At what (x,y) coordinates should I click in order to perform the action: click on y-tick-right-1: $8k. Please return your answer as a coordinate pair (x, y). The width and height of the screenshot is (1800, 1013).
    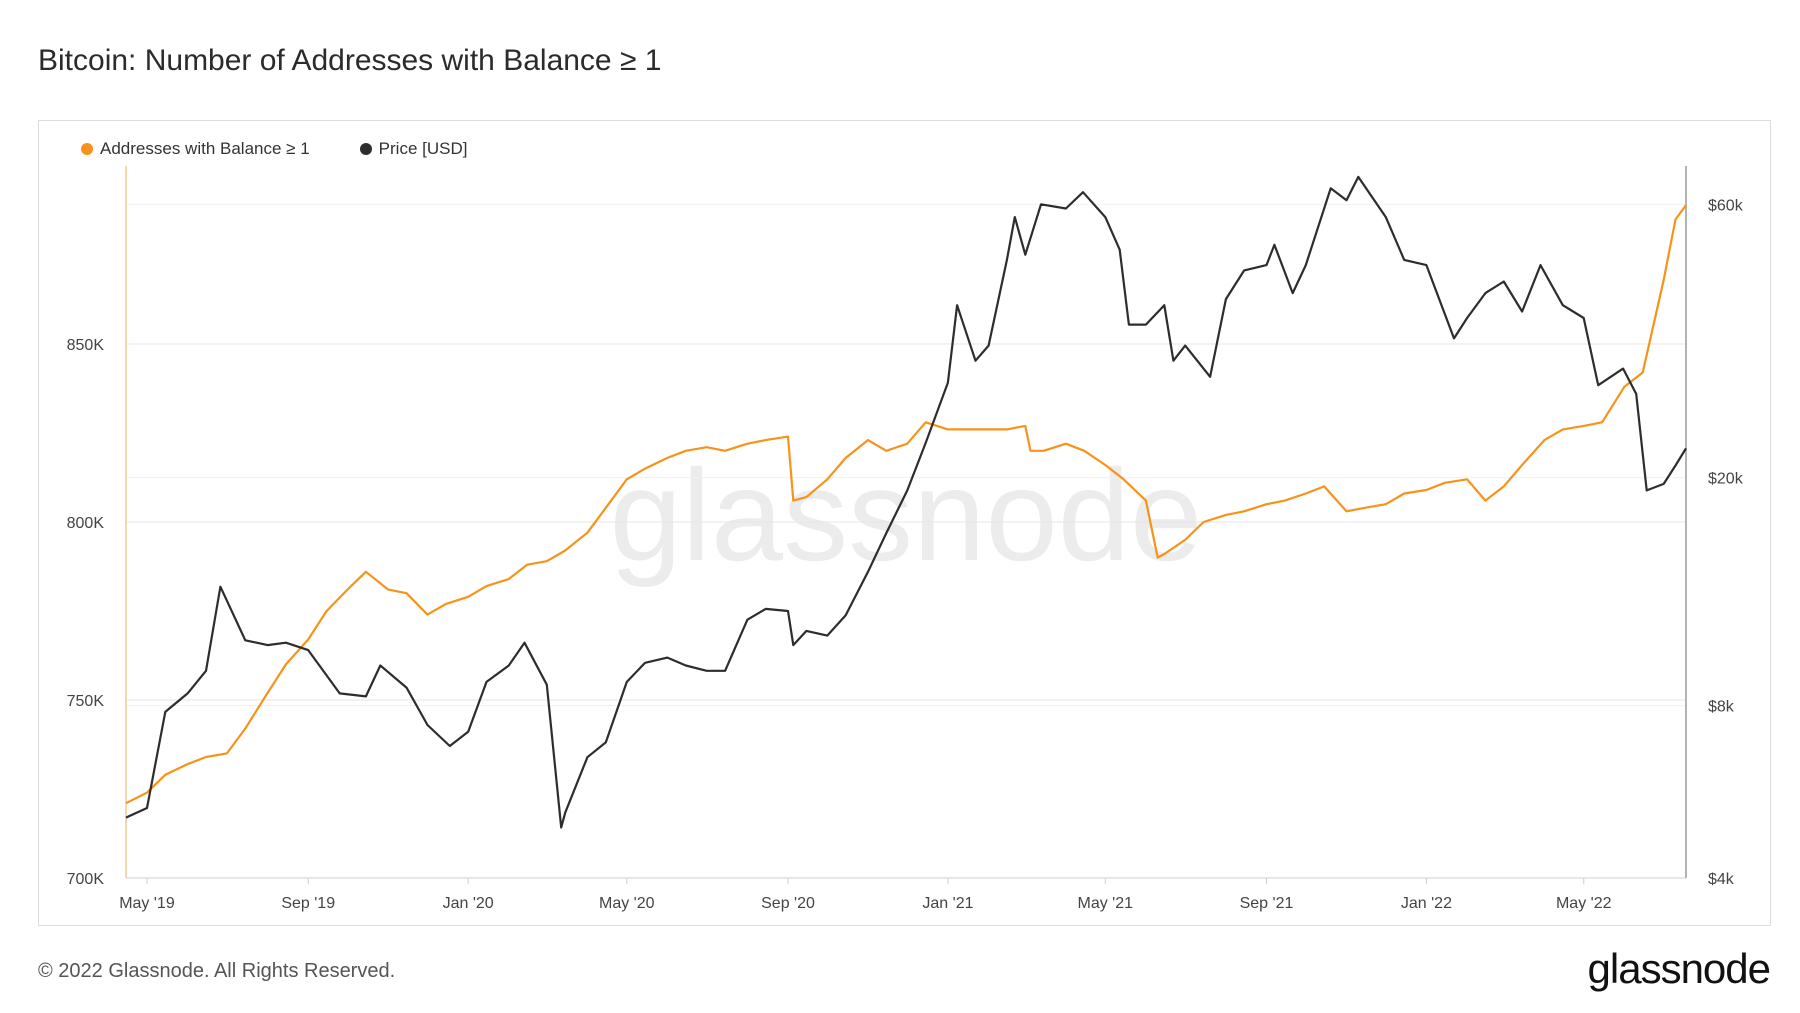
    Looking at the image, I should click on (1721, 707).